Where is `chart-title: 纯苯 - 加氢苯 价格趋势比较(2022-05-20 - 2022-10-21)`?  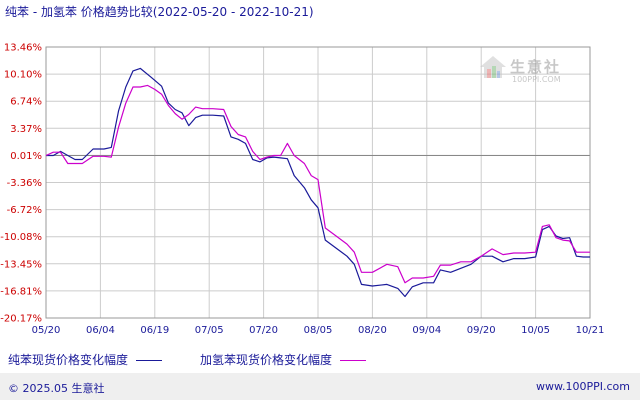
chart-title: 纯苯 - 加氢苯 价格趋势比较(2022-05-20 - 2022-10-21) is located at coordinates (159, 12).